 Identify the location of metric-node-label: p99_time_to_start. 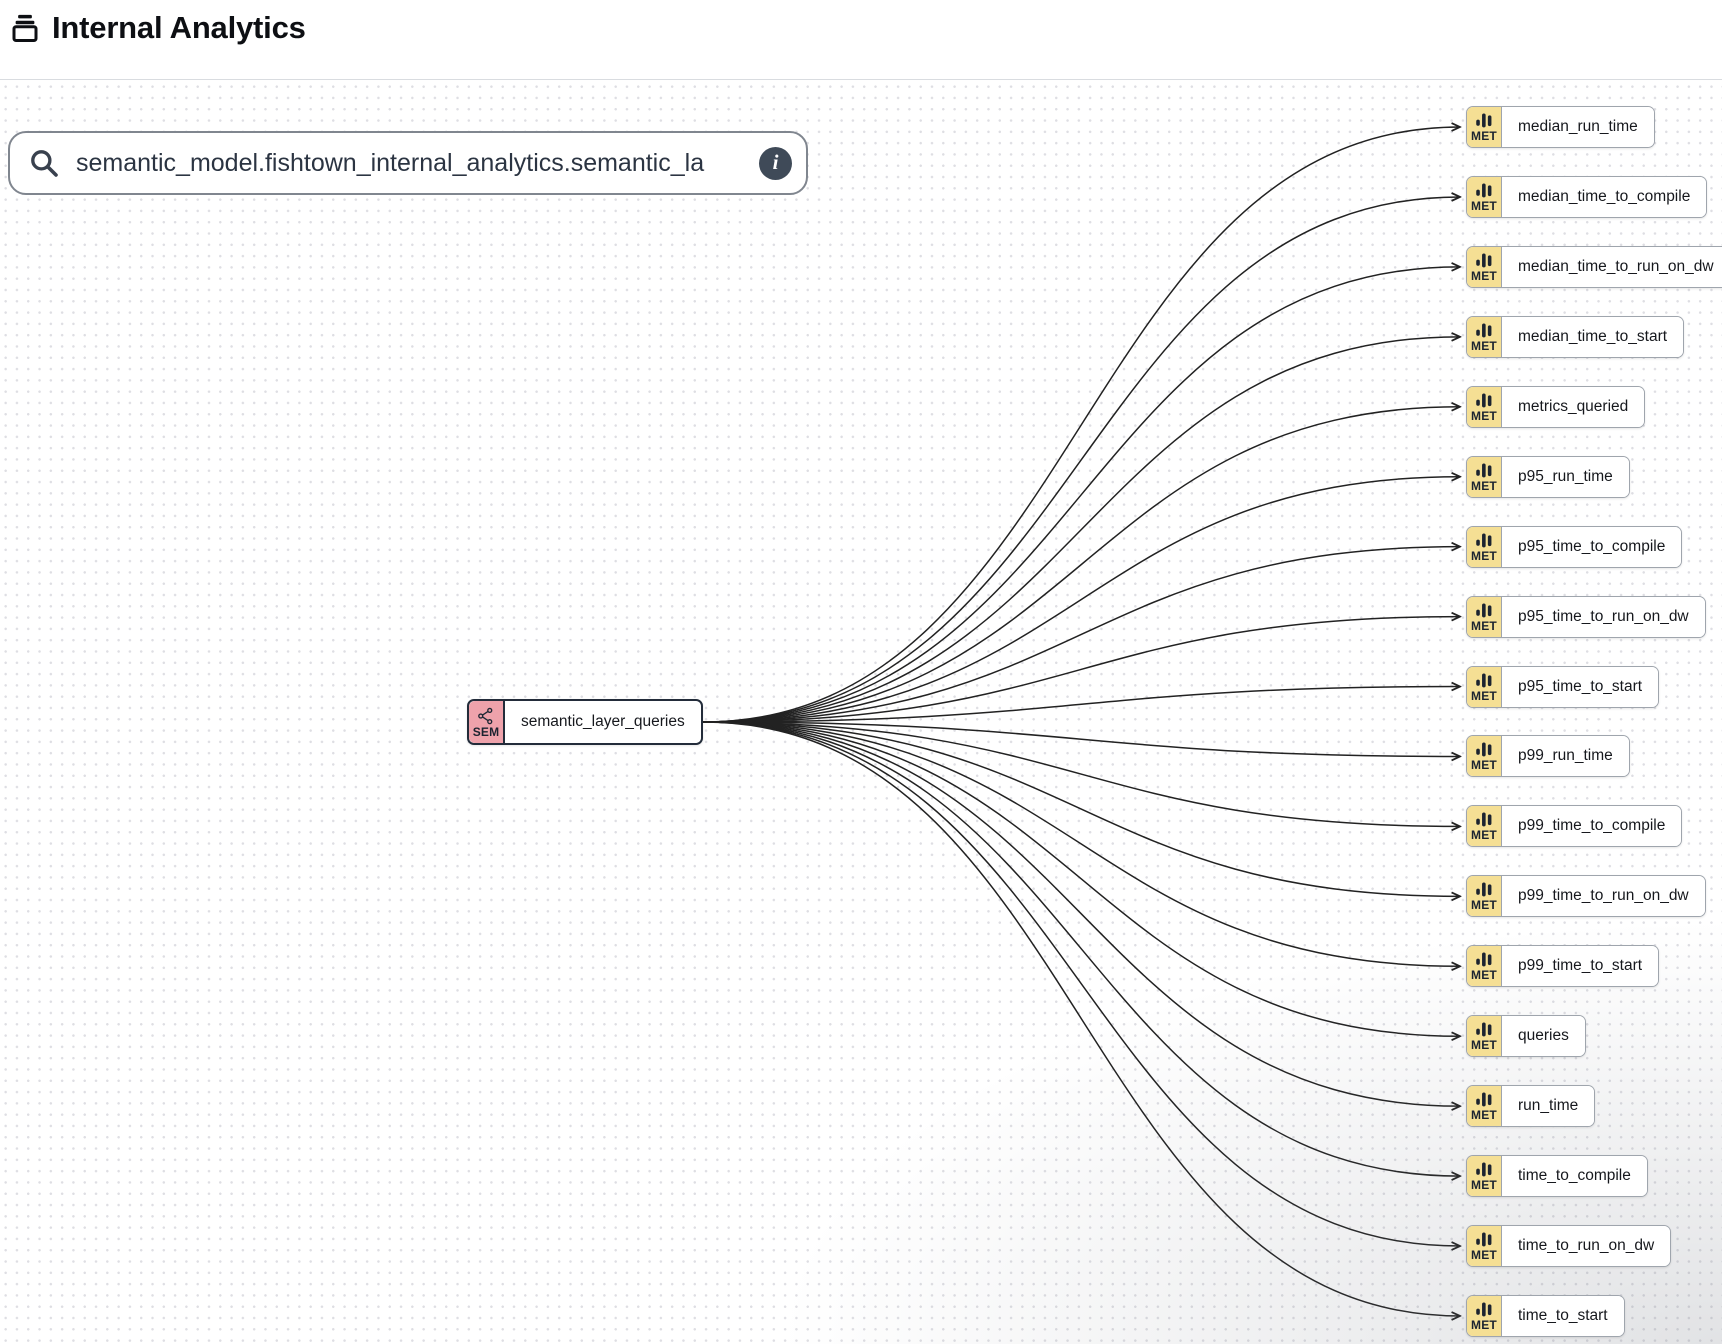
(1580, 966).